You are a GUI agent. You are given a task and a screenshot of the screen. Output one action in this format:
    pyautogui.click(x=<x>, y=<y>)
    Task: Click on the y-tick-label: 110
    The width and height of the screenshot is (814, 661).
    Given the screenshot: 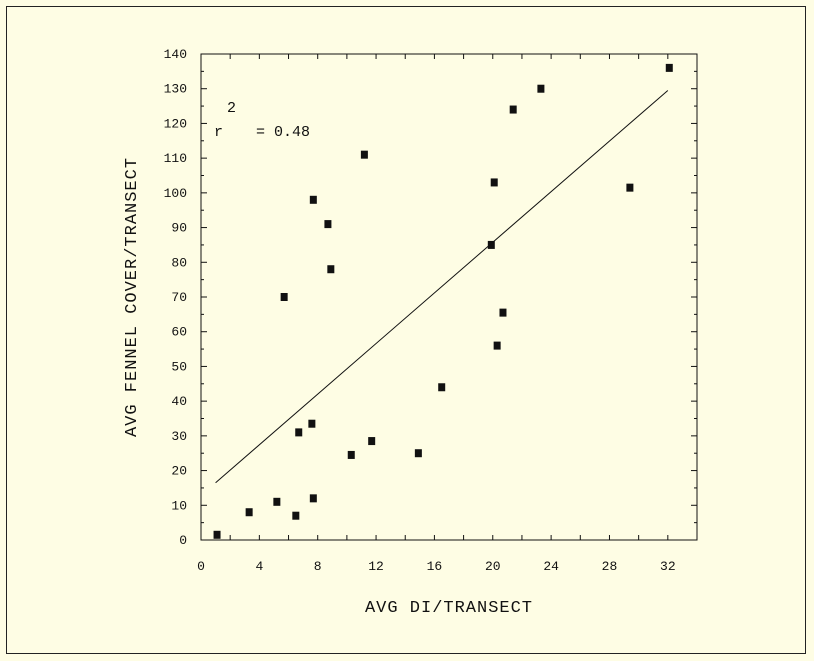 What is the action you would take?
    pyautogui.click(x=175, y=158)
    